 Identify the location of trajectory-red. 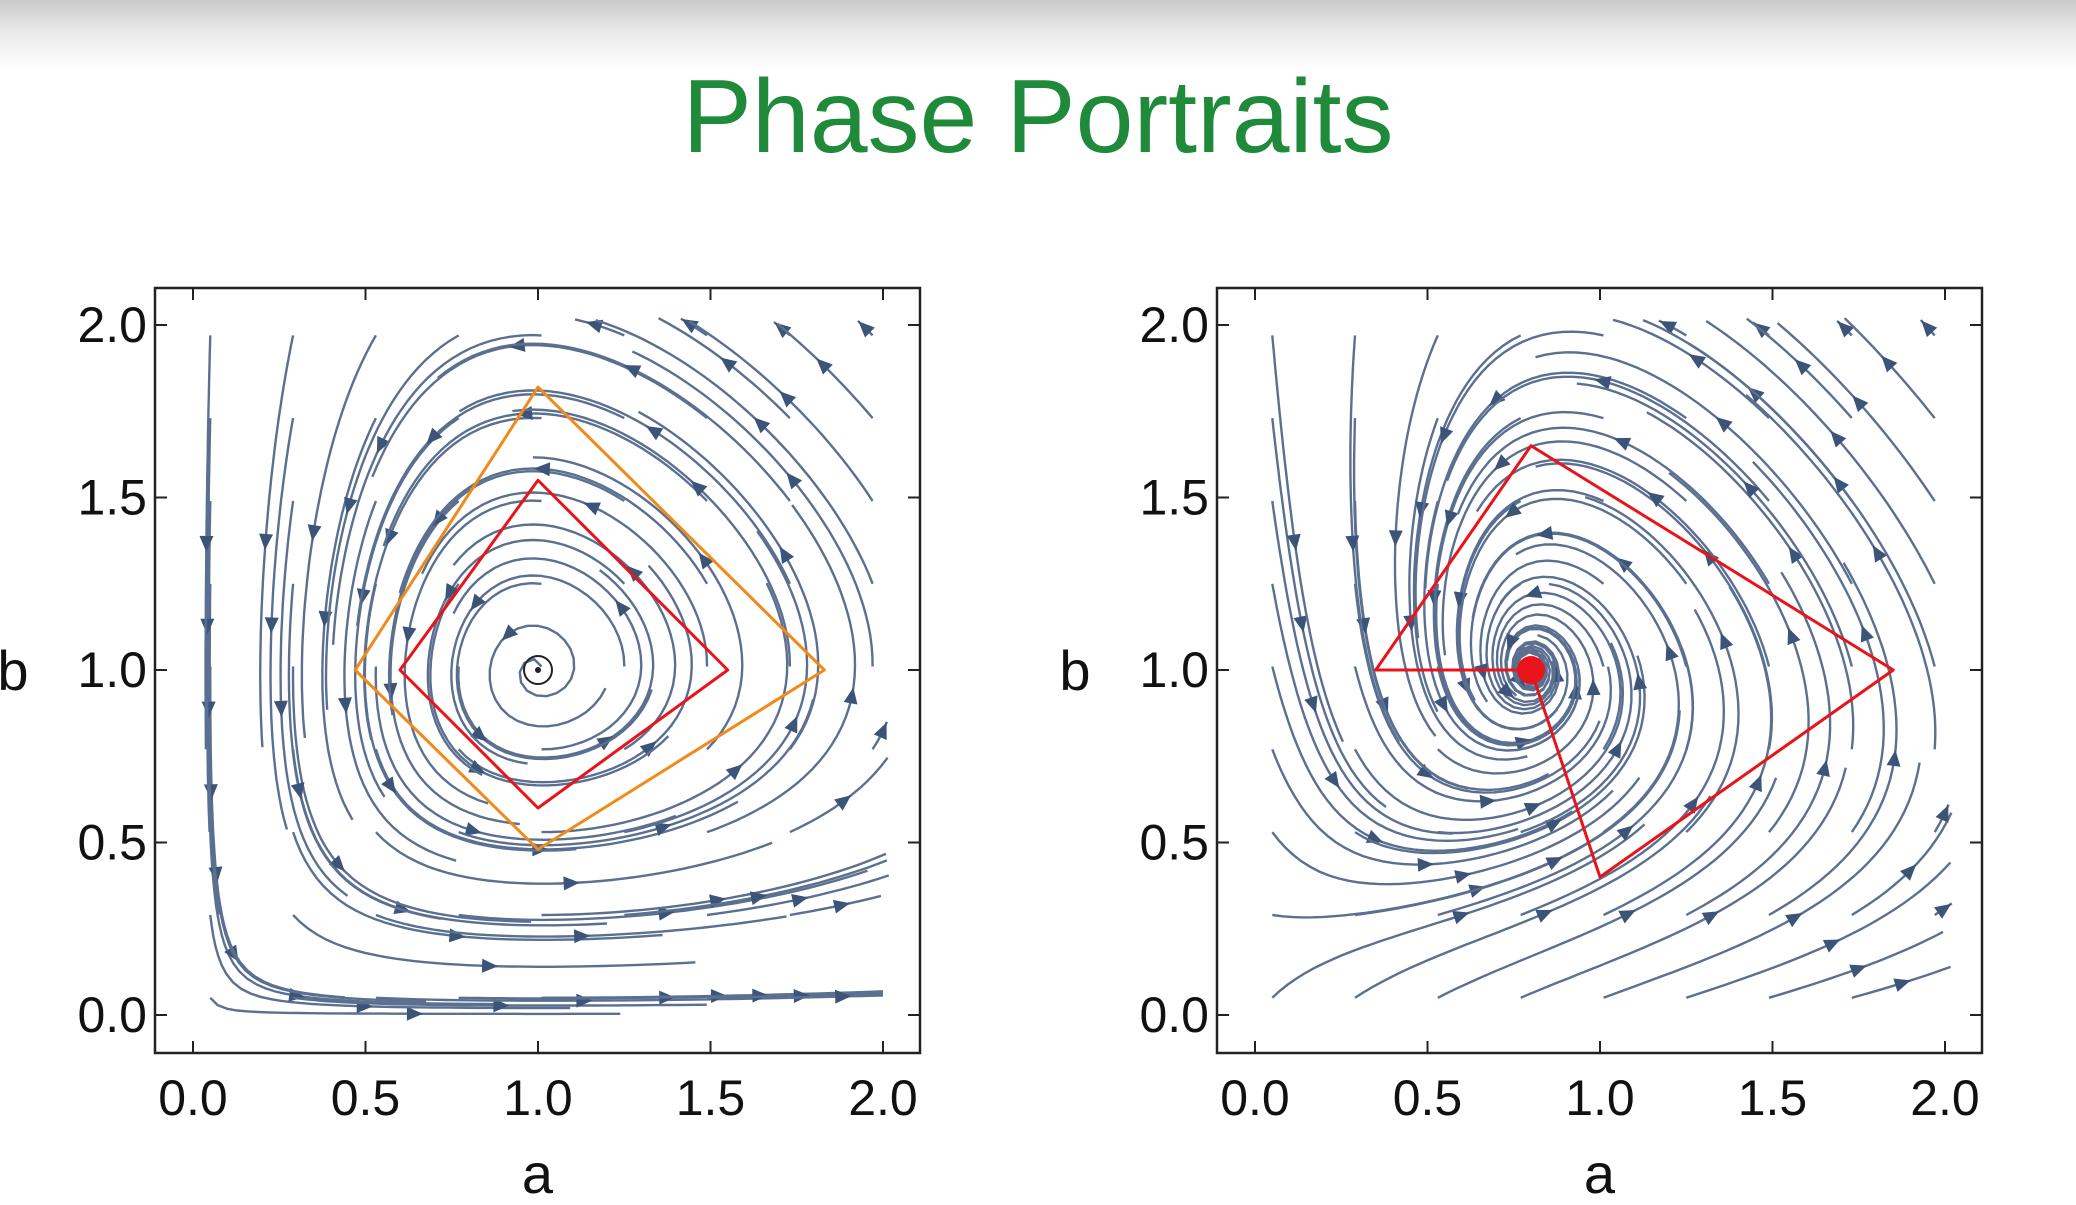
(564, 644).